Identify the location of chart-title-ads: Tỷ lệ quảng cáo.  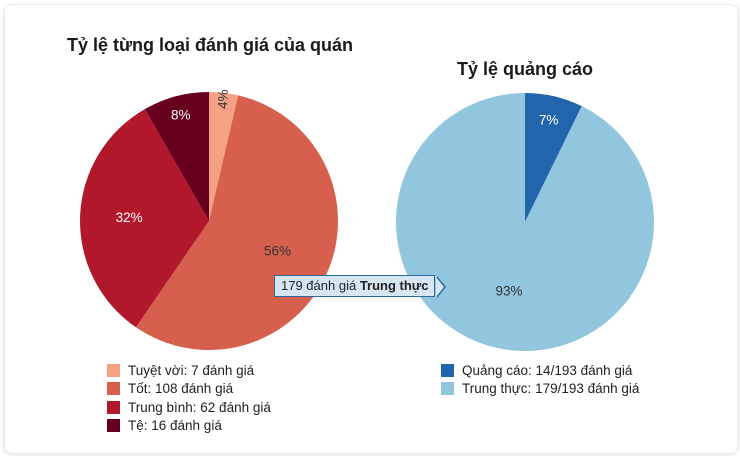
(525, 69).